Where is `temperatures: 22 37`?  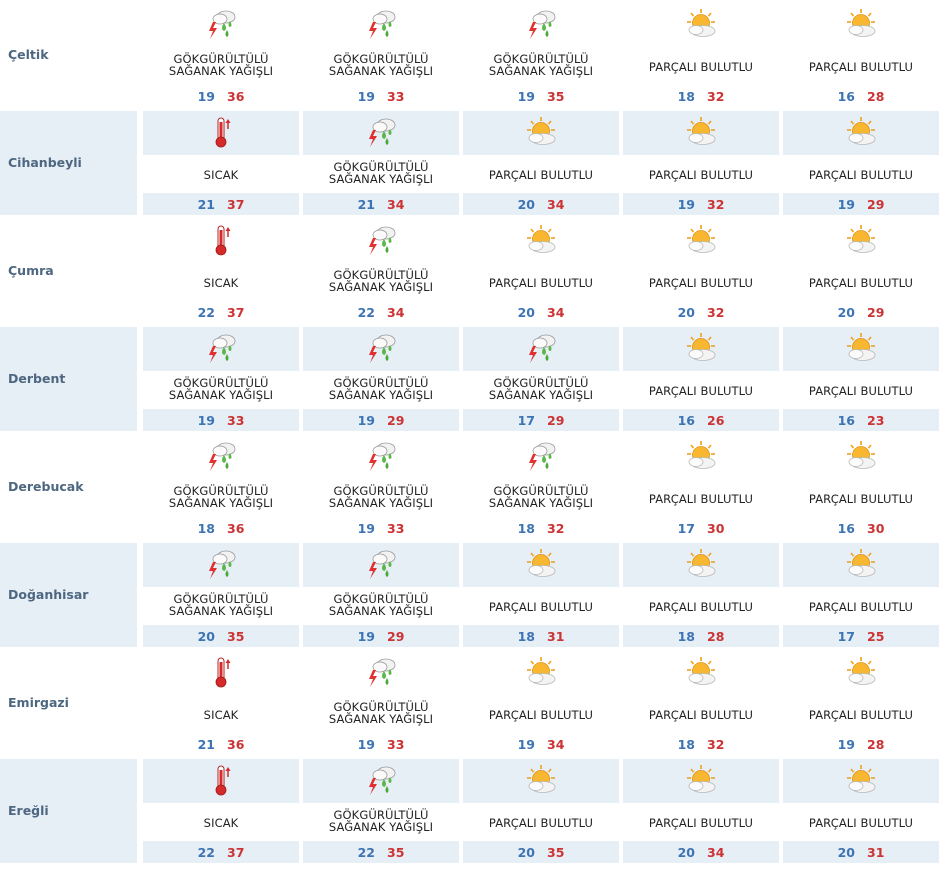
temperatures: 22 37 is located at coordinates (221, 852).